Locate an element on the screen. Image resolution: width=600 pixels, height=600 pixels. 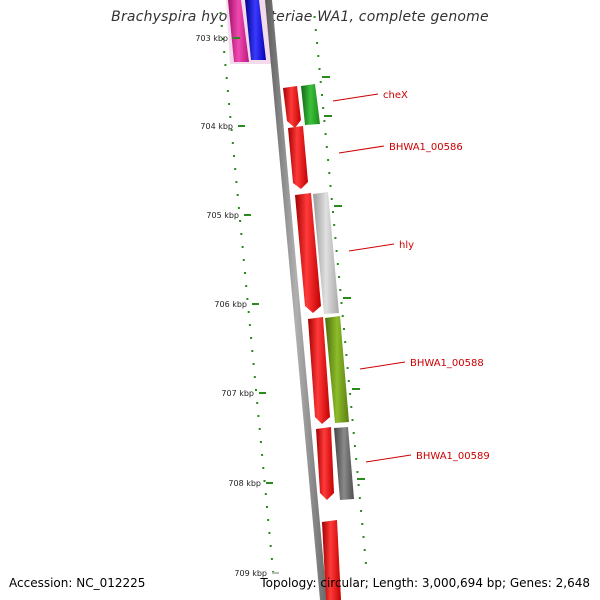
accession-text: Accession: NC_012225 is located at coordinates (77, 583).